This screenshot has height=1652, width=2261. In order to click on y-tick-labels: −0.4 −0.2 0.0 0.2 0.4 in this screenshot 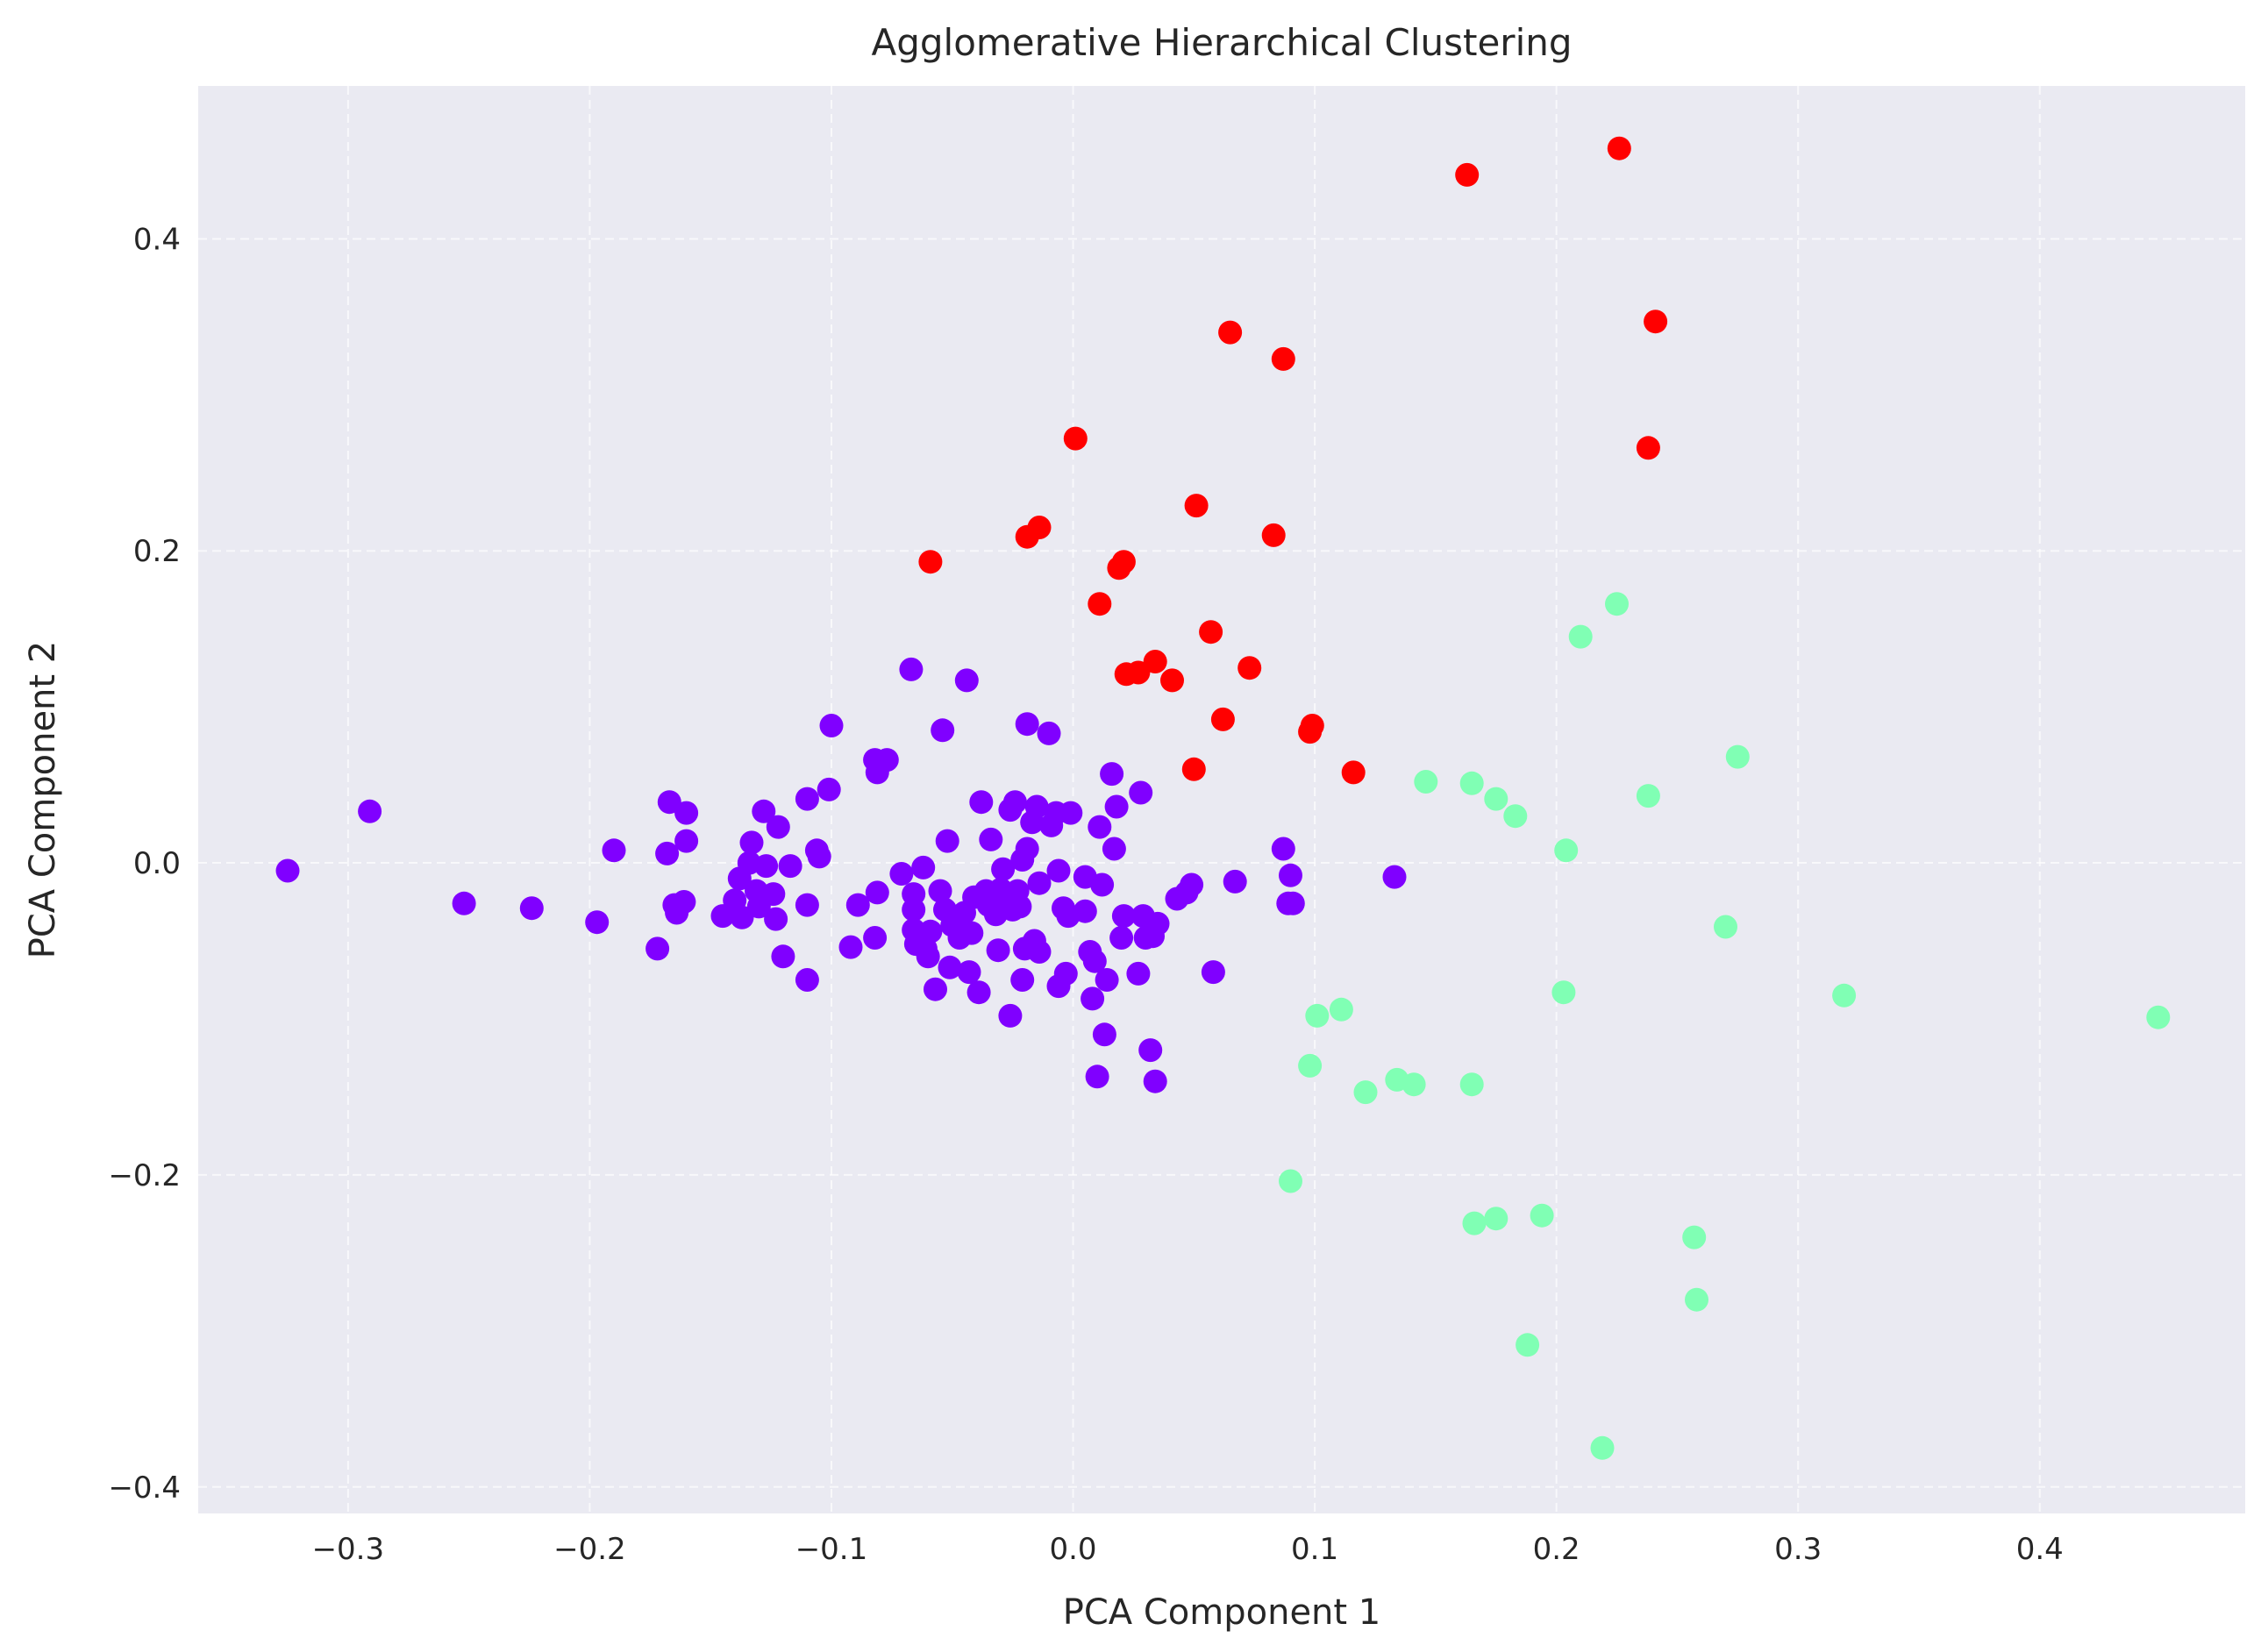, I will do `click(144, 863)`.